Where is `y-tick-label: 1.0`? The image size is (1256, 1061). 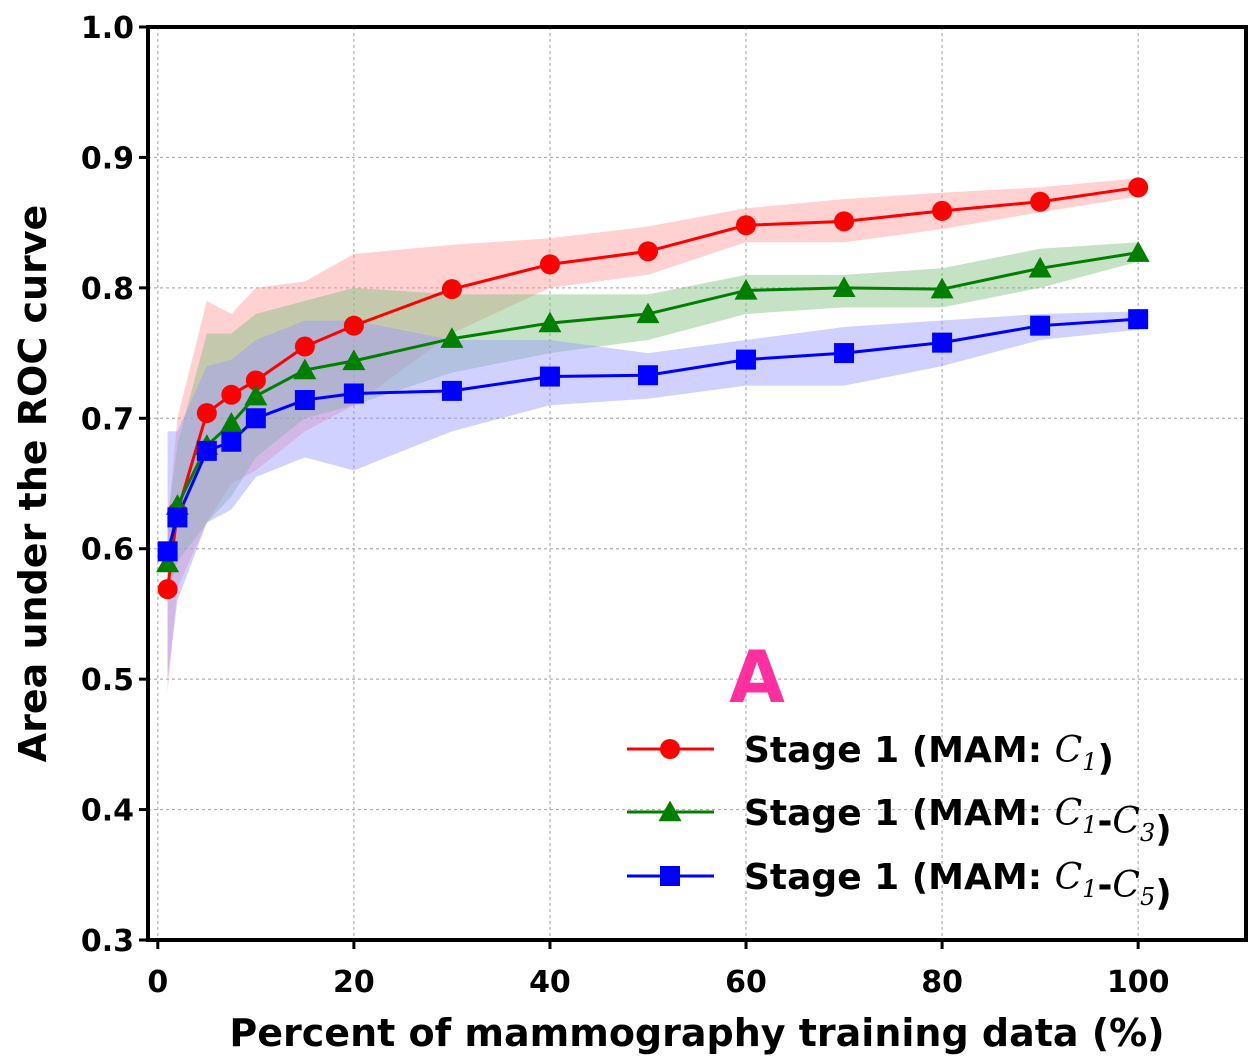
y-tick-label: 1.0 is located at coordinates (107, 28).